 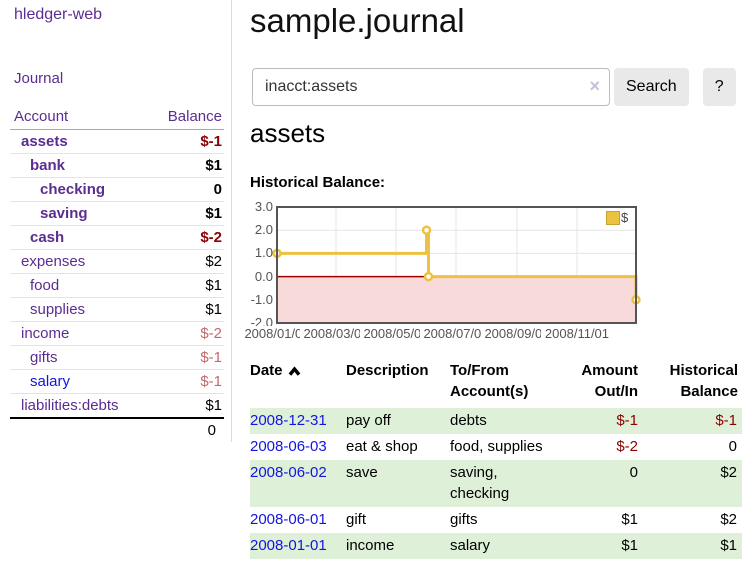 I want to click on accounts-total-value: 0, so click(x=211, y=430).